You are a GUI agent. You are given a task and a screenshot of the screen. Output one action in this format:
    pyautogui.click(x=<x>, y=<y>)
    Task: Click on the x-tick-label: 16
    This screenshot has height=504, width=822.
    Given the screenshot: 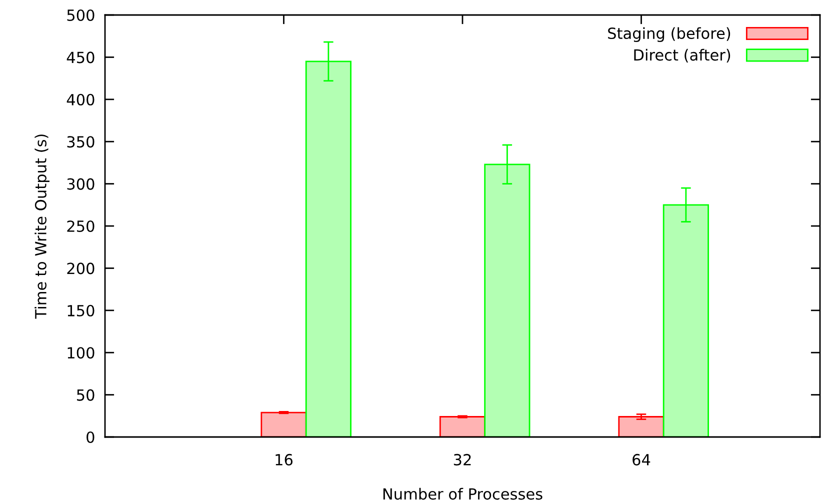 What is the action you would take?
    pyautogui.click(x=284, y=460)
    